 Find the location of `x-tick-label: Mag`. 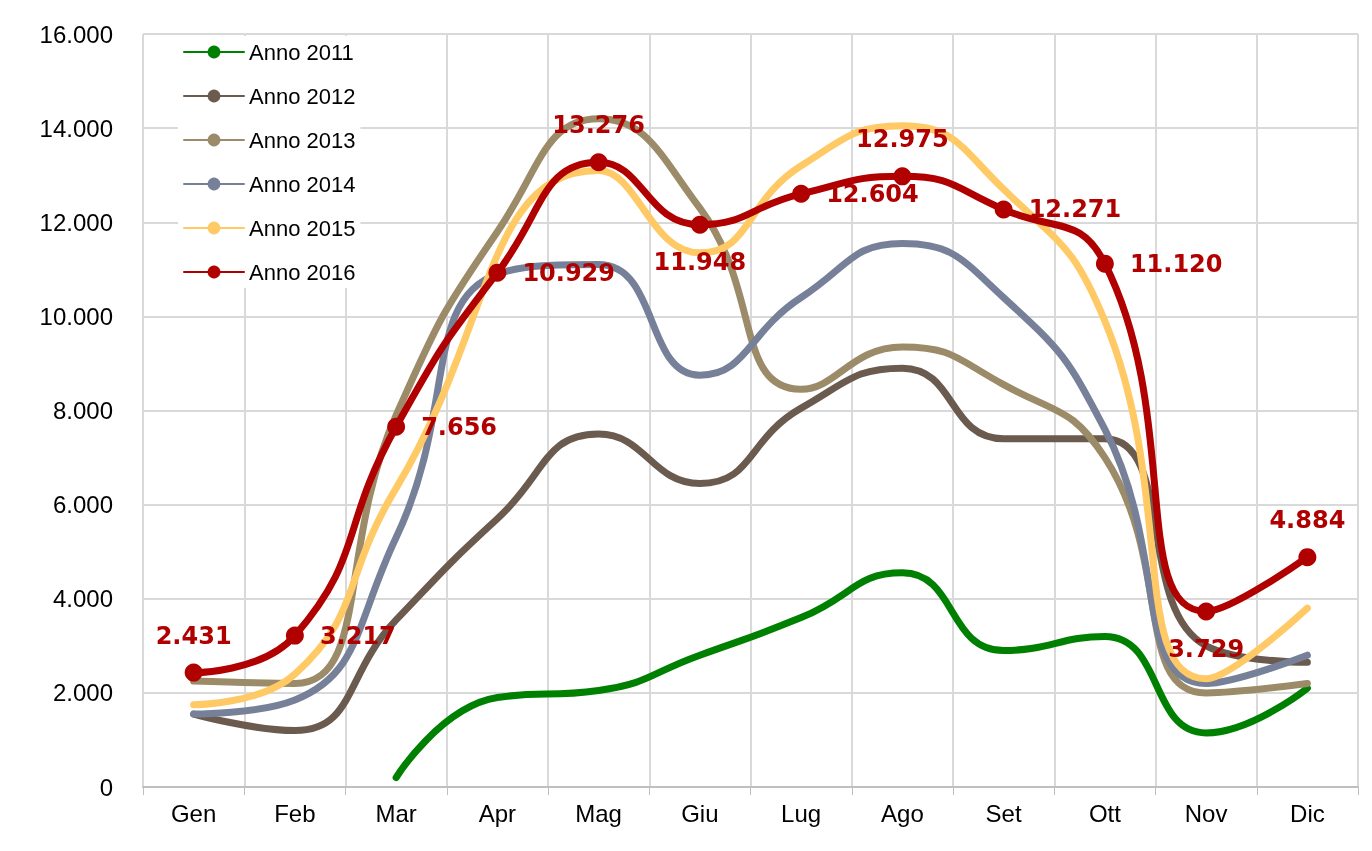

x-tick-label: Mag is located at coordinates (598, 813).